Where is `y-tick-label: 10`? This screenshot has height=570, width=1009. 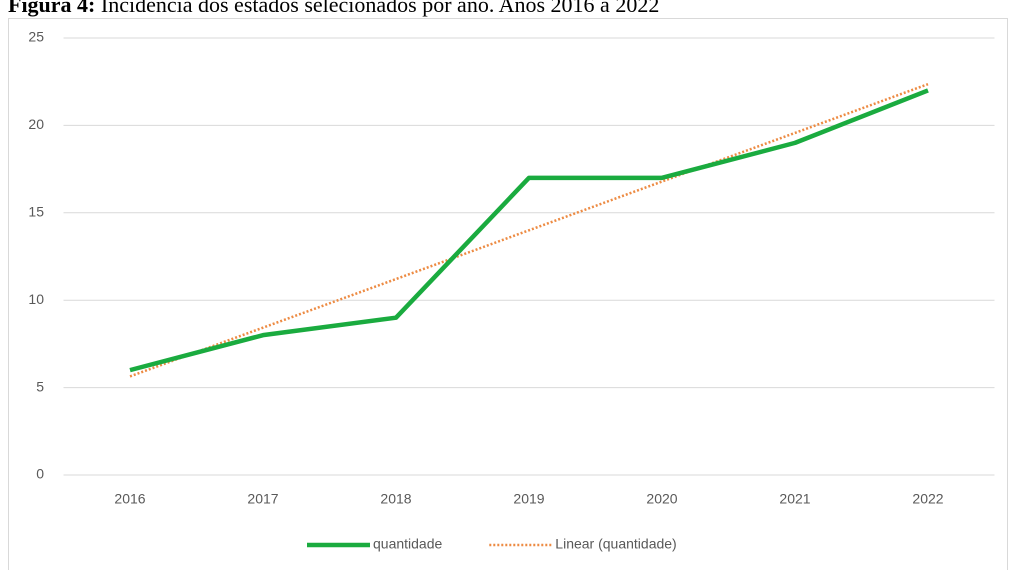 y-tick-label: 10 is located at coordinates (36, 299).